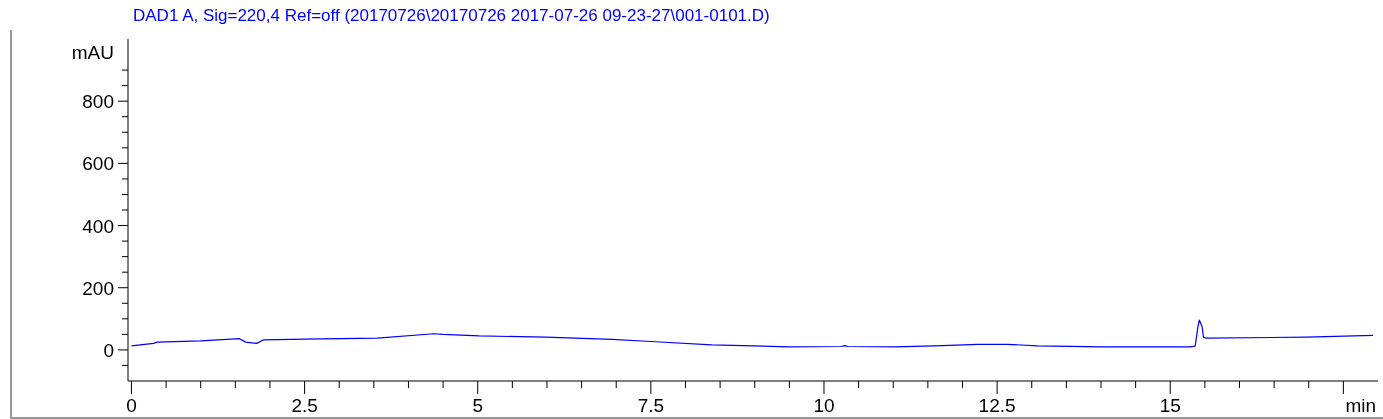  What do you see at coordinates (752, 333) in the screenshot?
I see `line-series` at bounding box center [752, 333].